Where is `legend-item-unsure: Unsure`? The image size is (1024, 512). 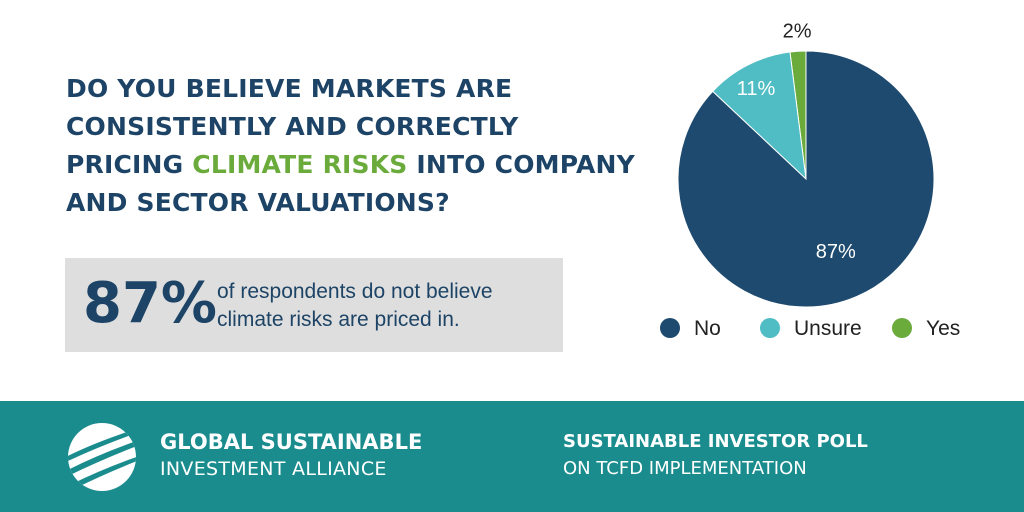 legend-item-unsure: Unsure is located at coordinates (811, 328).